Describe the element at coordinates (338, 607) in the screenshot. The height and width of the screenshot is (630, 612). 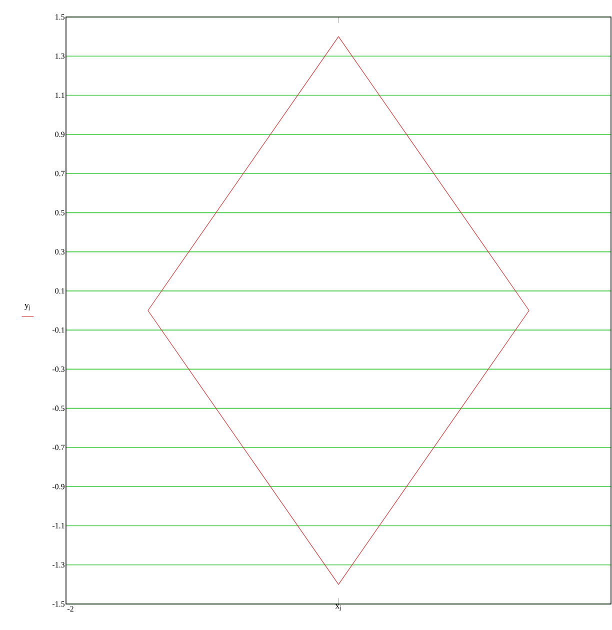
I see `x-axis-title: x$_{j}$` at that location.